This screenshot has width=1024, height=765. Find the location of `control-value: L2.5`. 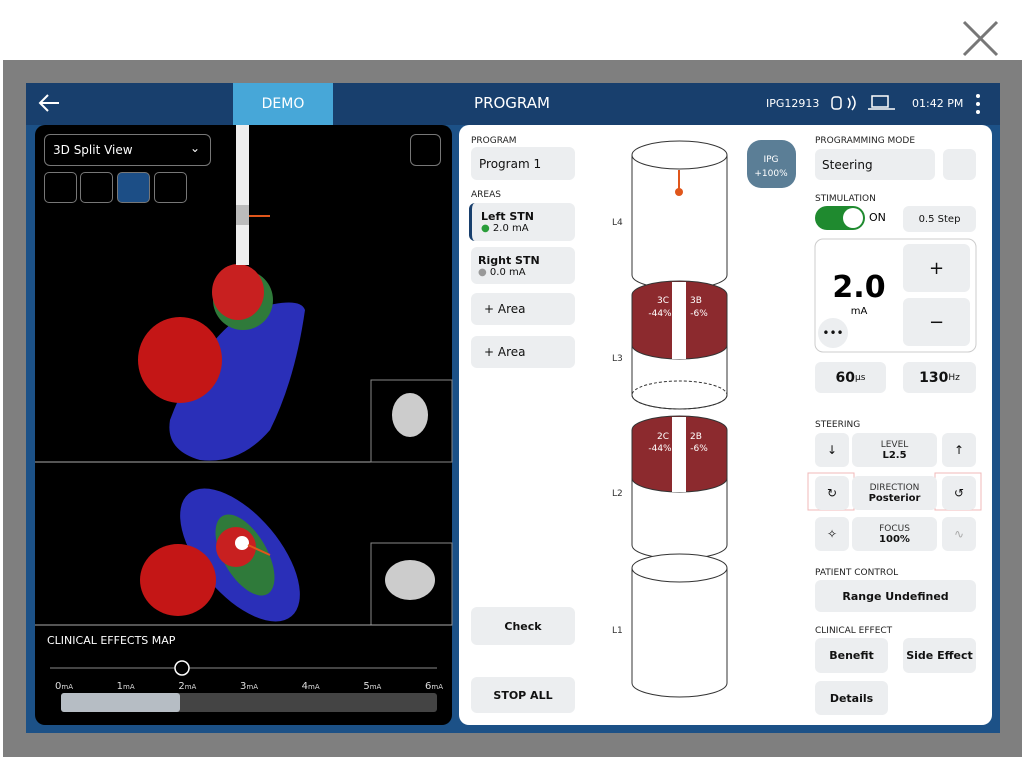

control-value: L2.5 is located at coordinates (894, 455).